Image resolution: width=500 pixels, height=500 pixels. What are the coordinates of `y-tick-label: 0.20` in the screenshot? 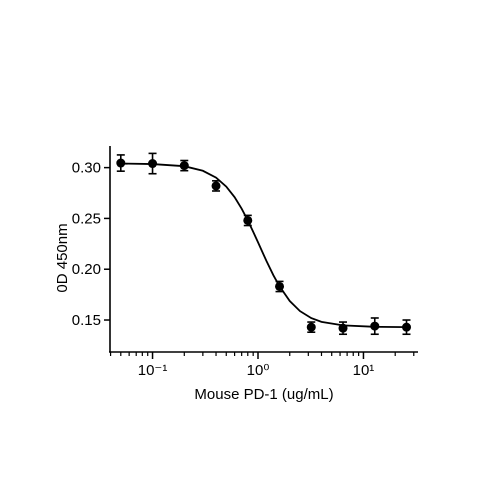 It's located at (86, 269).